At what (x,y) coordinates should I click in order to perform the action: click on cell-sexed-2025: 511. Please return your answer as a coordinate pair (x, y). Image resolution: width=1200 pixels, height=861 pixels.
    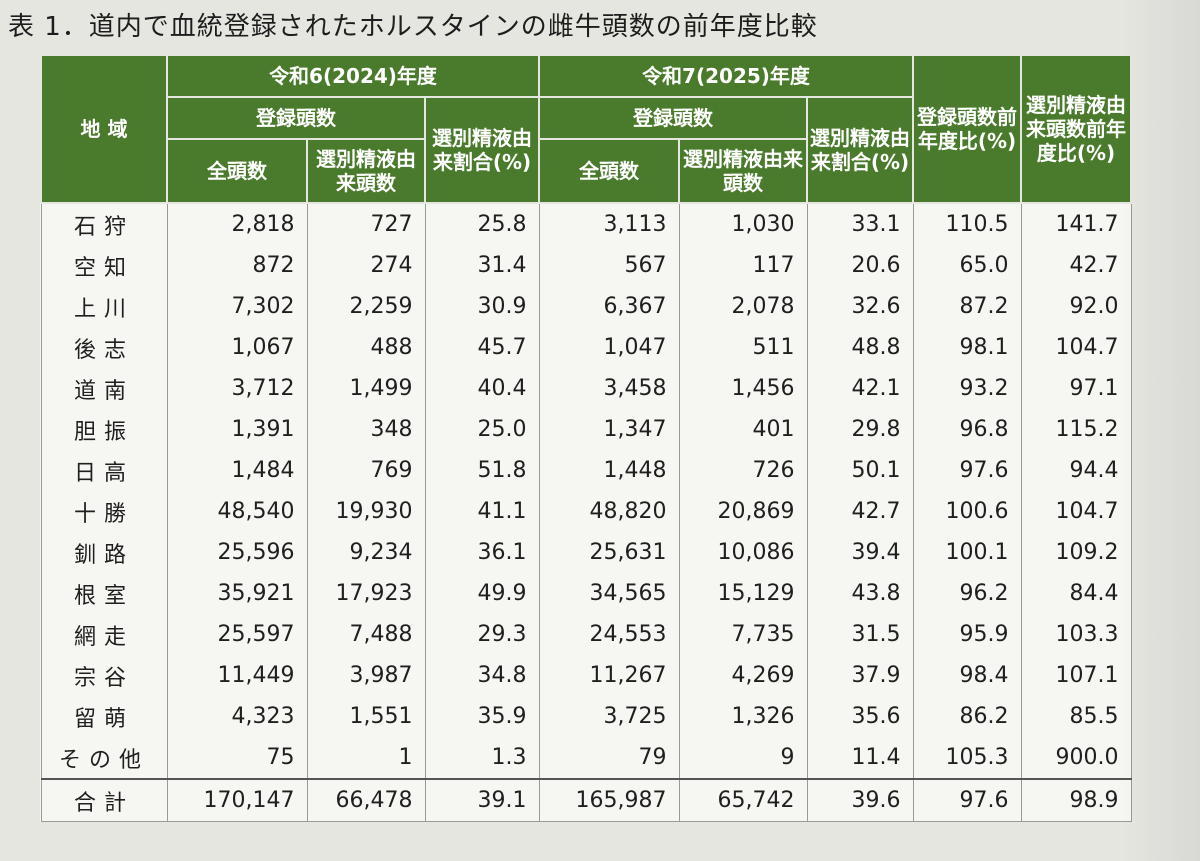
    Looking at the image, I should click on (743, 347).